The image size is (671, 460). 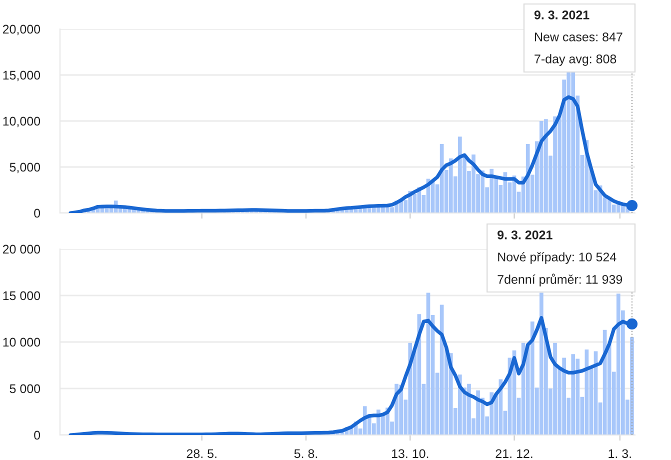 I want to click on y-tick-label: 15 000, so click(x=21, y=295).